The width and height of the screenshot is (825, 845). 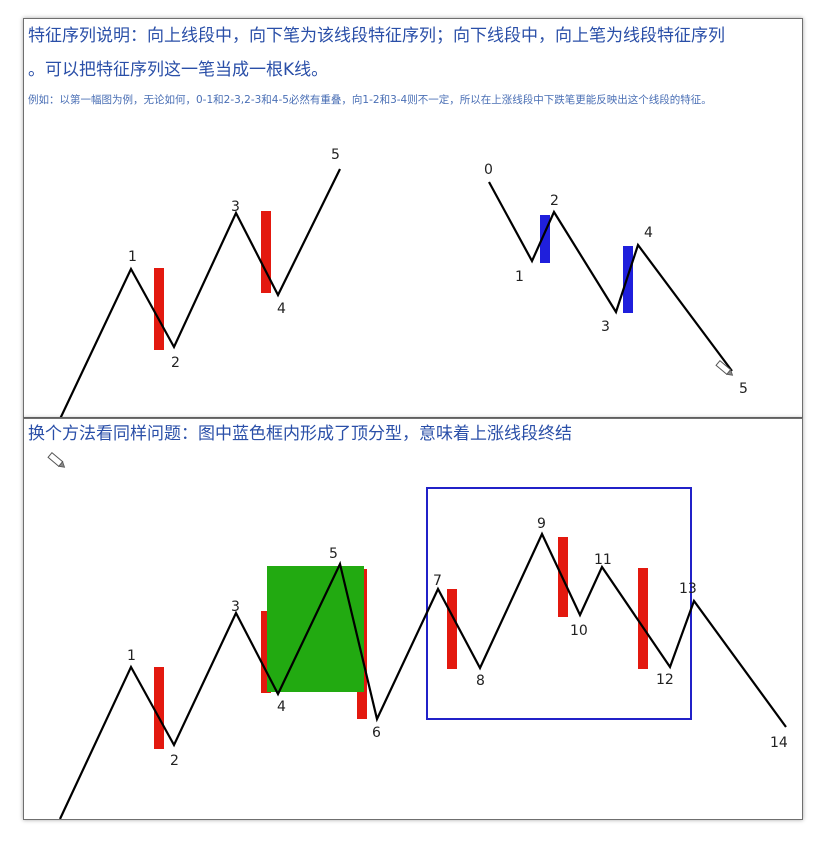 What do you see at coordinates (315, 629) in the screenshot?
I see `overlap-box` at bounding box center [315, 629].